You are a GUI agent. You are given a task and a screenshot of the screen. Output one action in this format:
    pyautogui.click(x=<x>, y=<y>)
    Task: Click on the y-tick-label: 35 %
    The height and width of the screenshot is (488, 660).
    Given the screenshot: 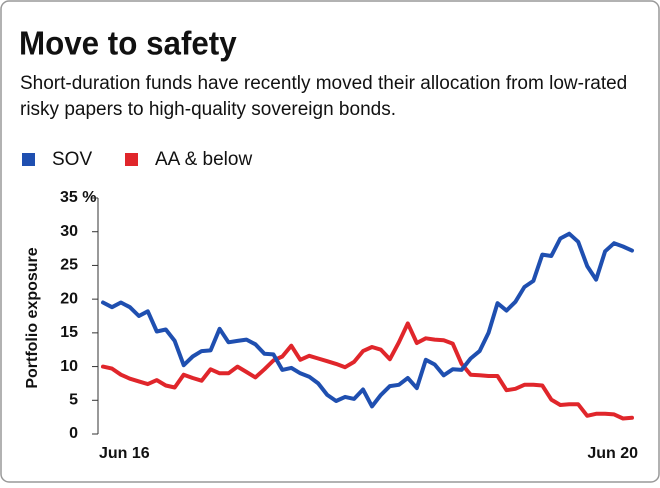 What is the action you would take?
    pyautogui.click(x=78, y=197)
    